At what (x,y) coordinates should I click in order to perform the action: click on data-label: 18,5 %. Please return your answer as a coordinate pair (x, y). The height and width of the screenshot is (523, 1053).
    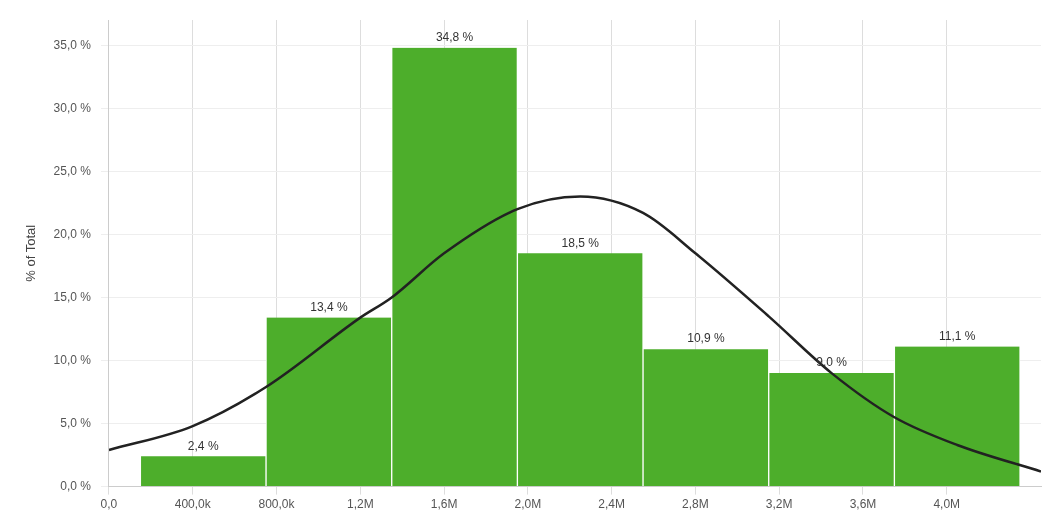
    Looking at the image, I should click on (580, 242).